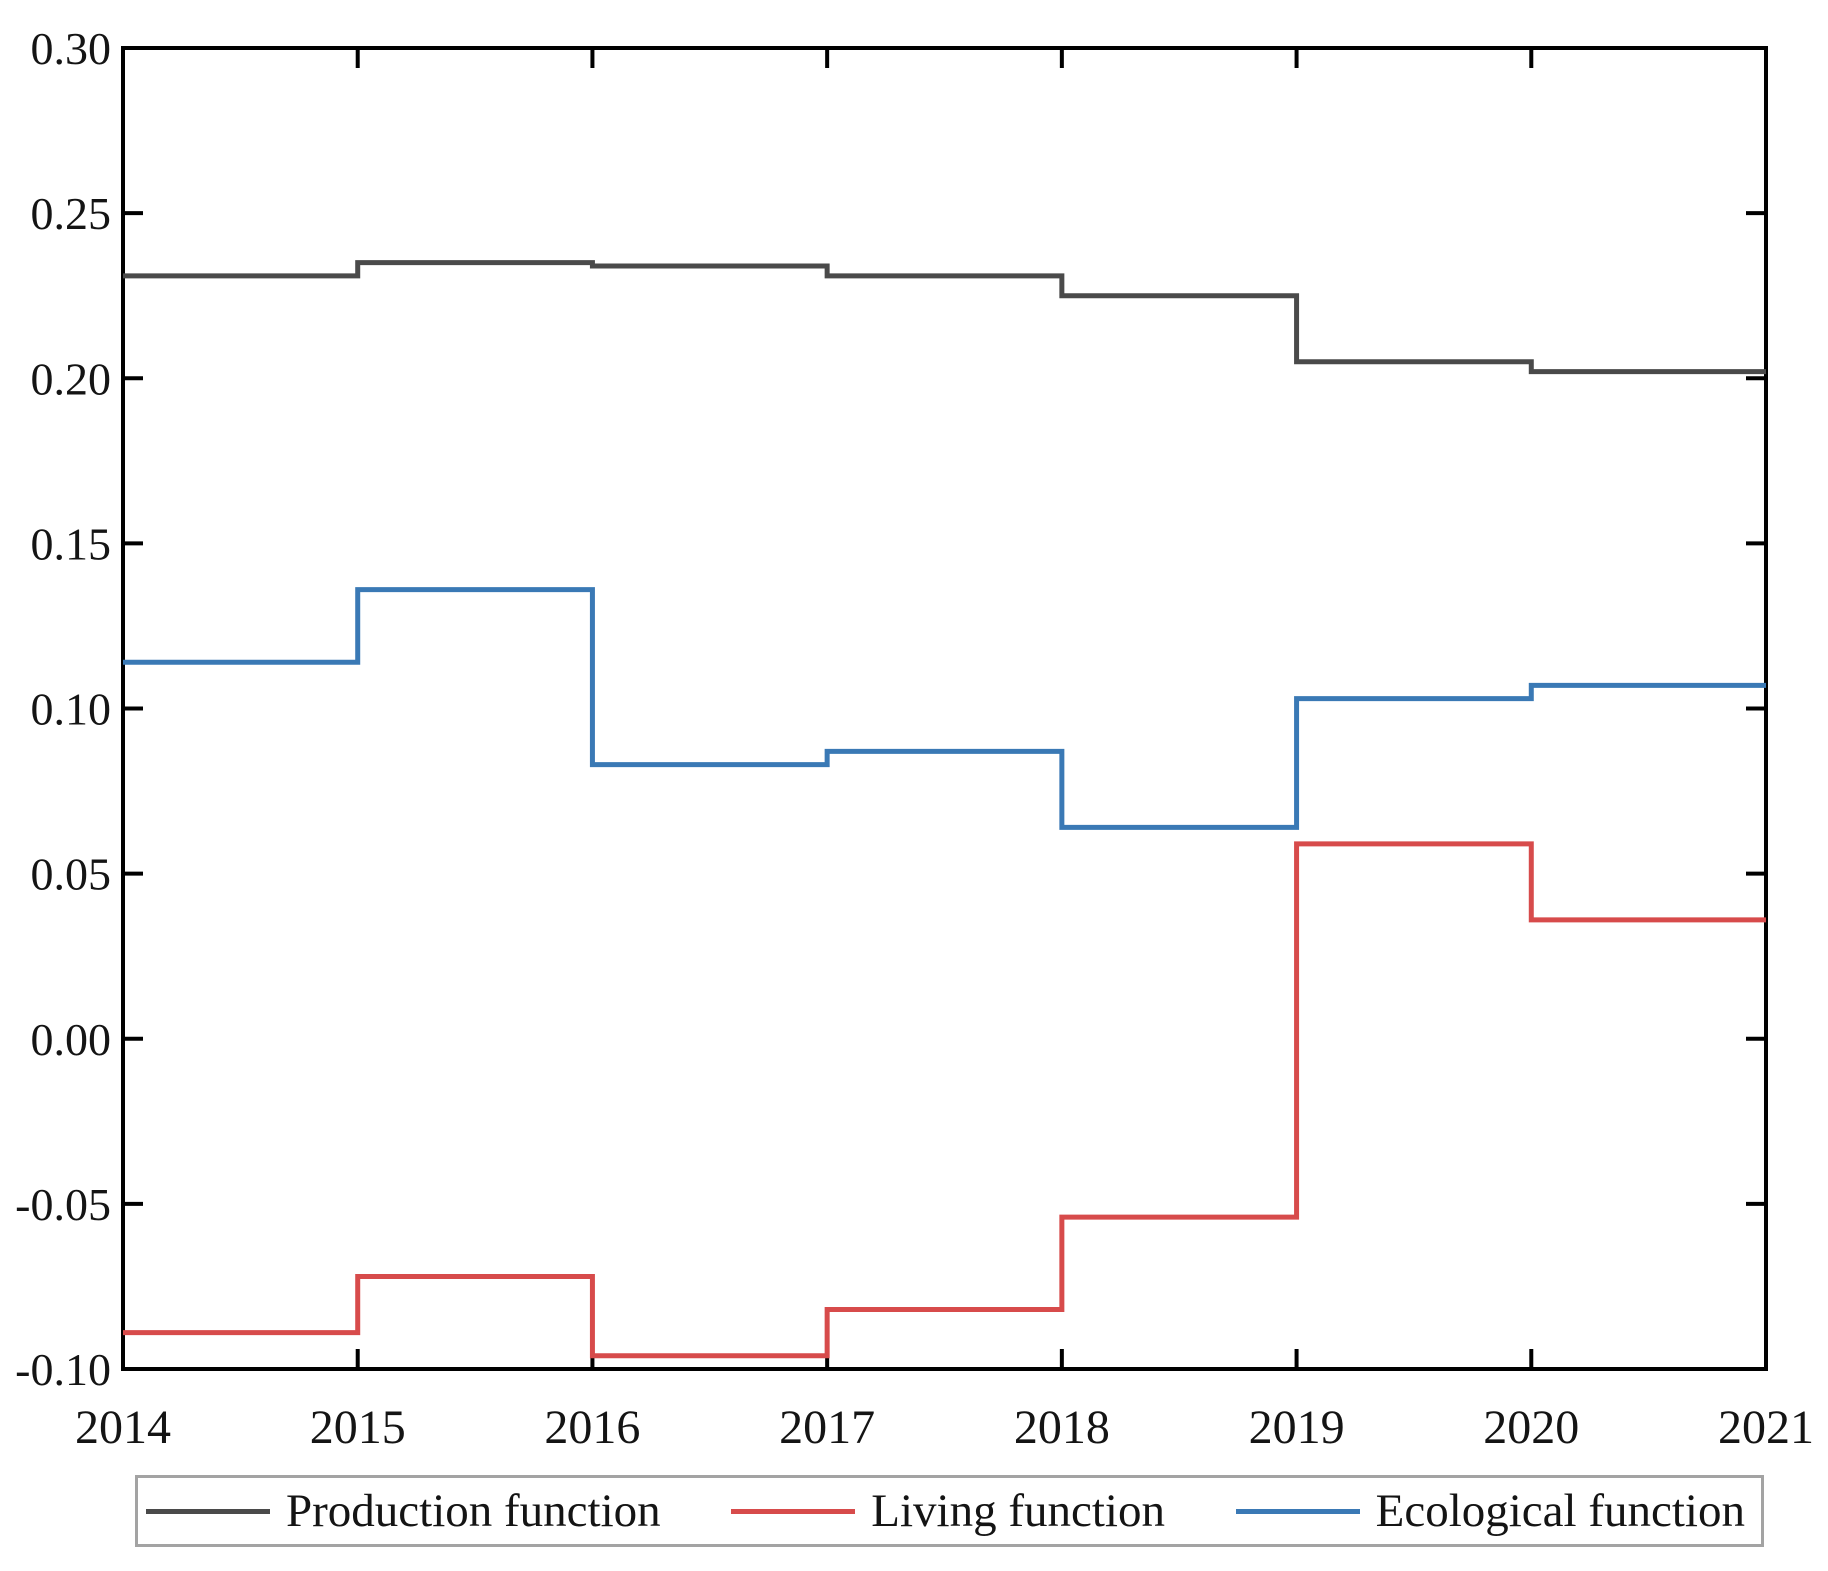  Describe the element at coordinates (592, 1427) in the screenshot. I see `x-tick-label: 2016` at that location.